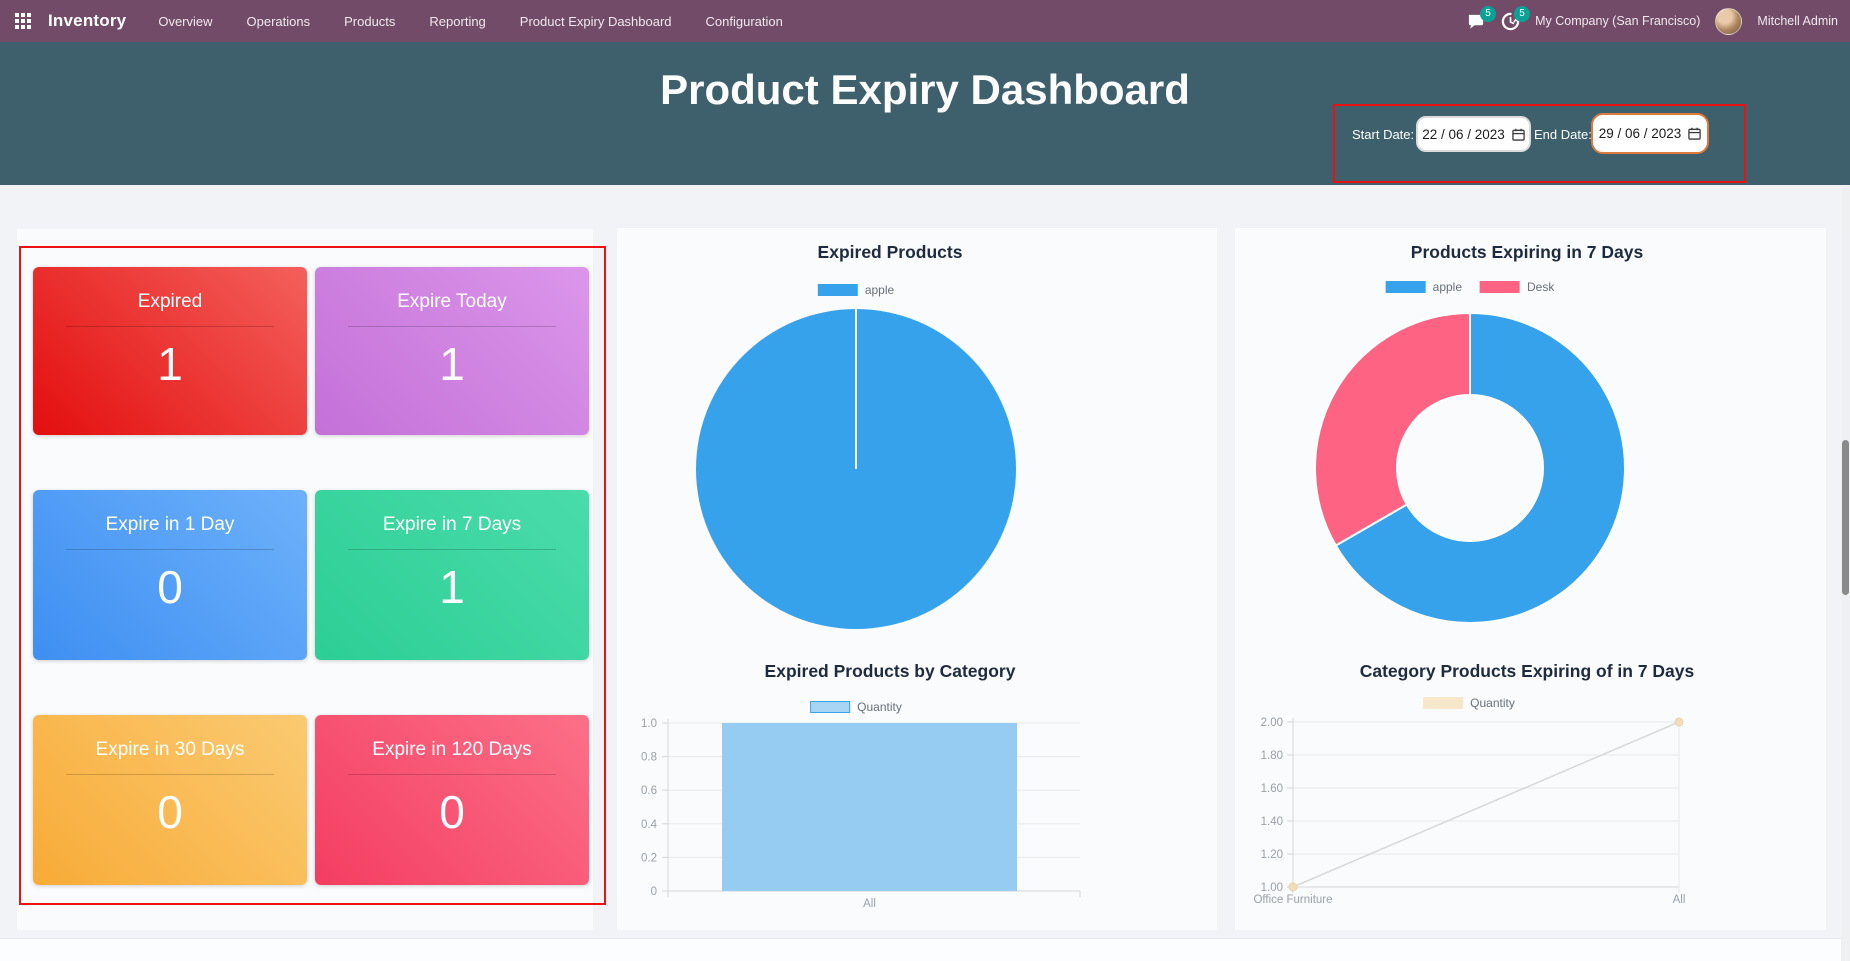 This screenshot has width=1850, height=961. I want to click on chat-bubble-icon, so click(1476, 21).